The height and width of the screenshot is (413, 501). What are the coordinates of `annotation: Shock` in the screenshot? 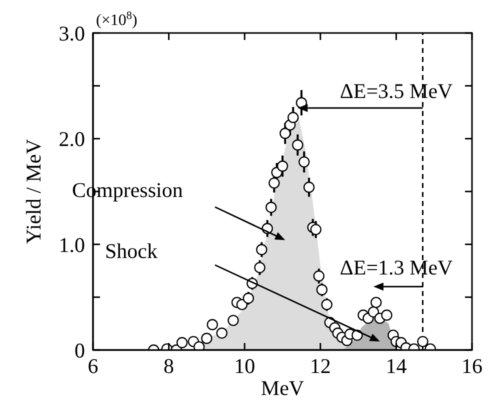 It's located at (131, 251).